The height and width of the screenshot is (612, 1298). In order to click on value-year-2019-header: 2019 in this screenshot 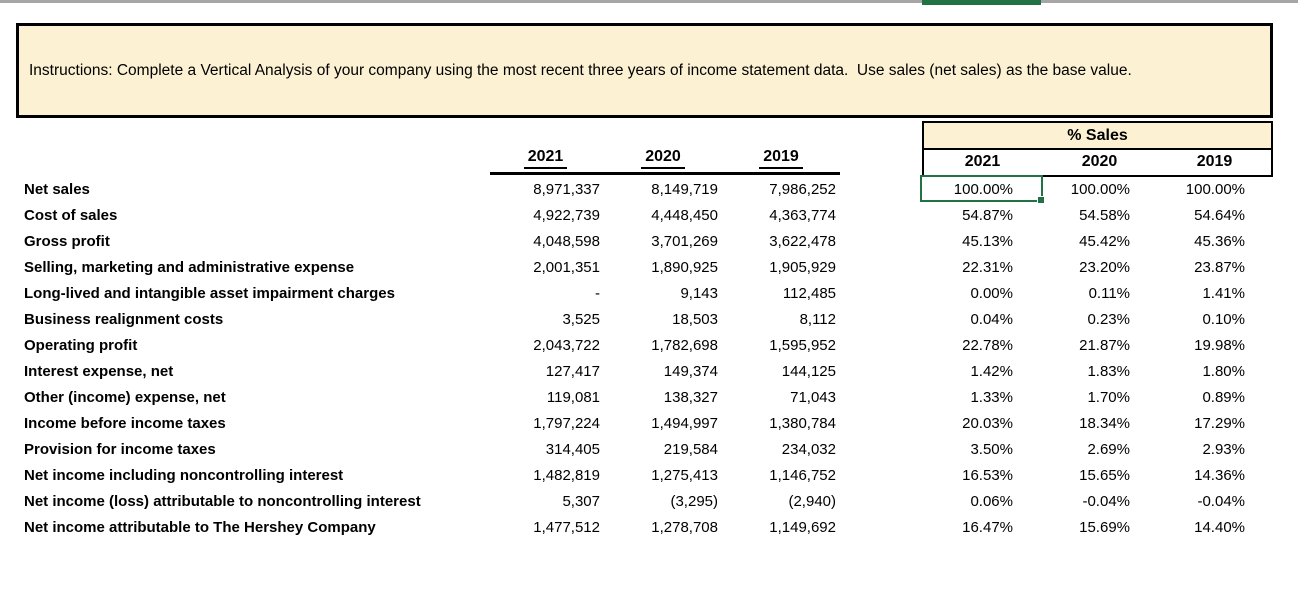, I will do `click(781, 158)`.